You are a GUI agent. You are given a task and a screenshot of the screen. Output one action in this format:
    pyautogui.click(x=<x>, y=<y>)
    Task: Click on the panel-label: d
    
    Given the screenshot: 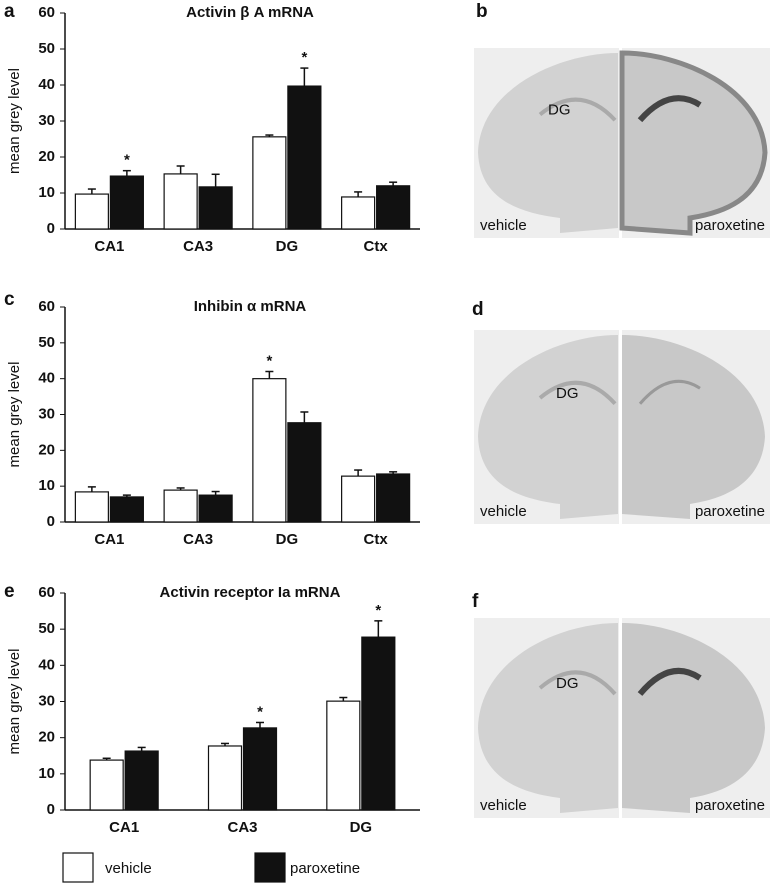 What is the action you would take?
    pyautogui.click(x=478, y=309)
    